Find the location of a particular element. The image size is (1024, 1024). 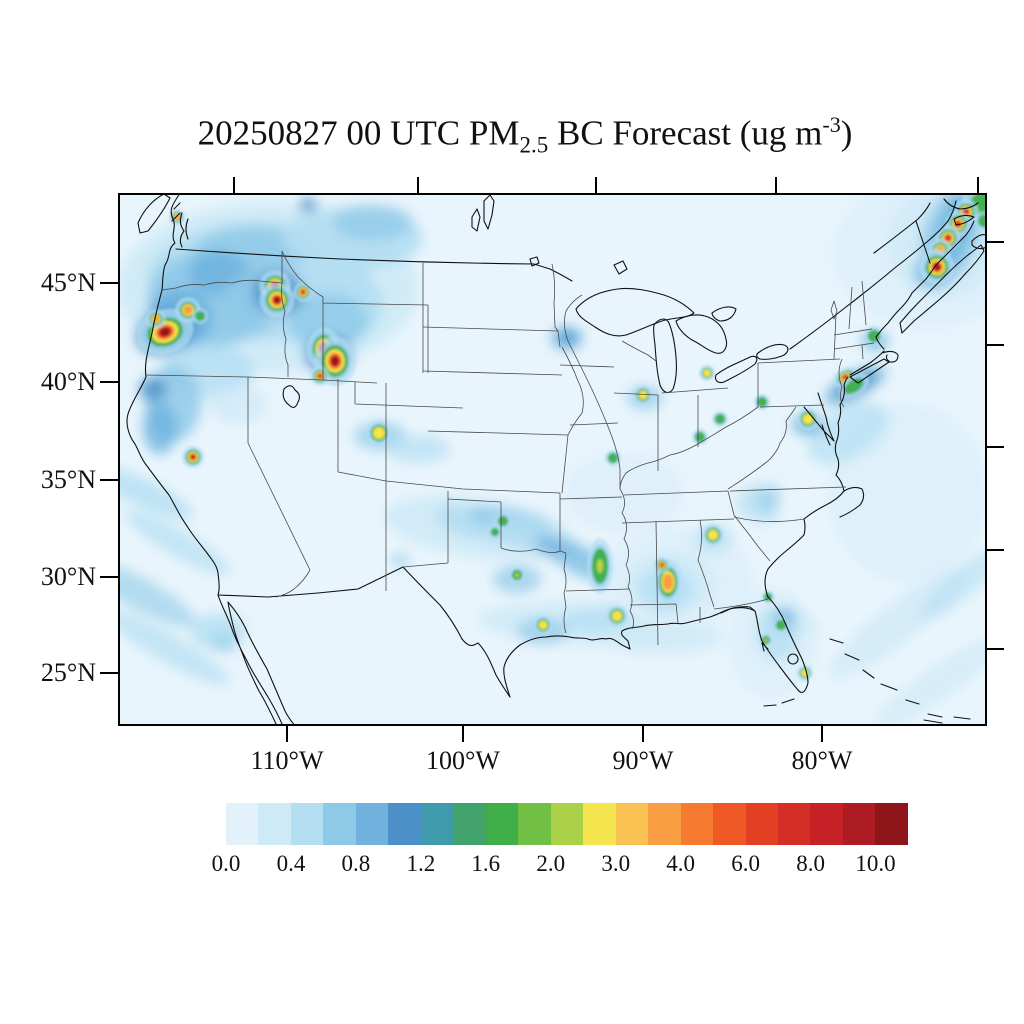

title-subscript: 2.5 is located at coordinates (534, 145).